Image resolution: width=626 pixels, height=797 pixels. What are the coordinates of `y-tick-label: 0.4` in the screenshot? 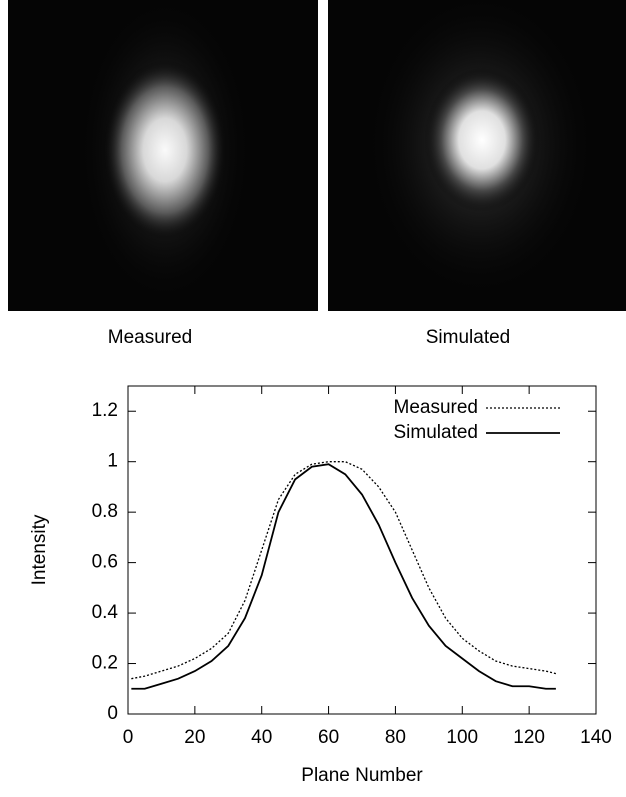 It's located at (105, 612).